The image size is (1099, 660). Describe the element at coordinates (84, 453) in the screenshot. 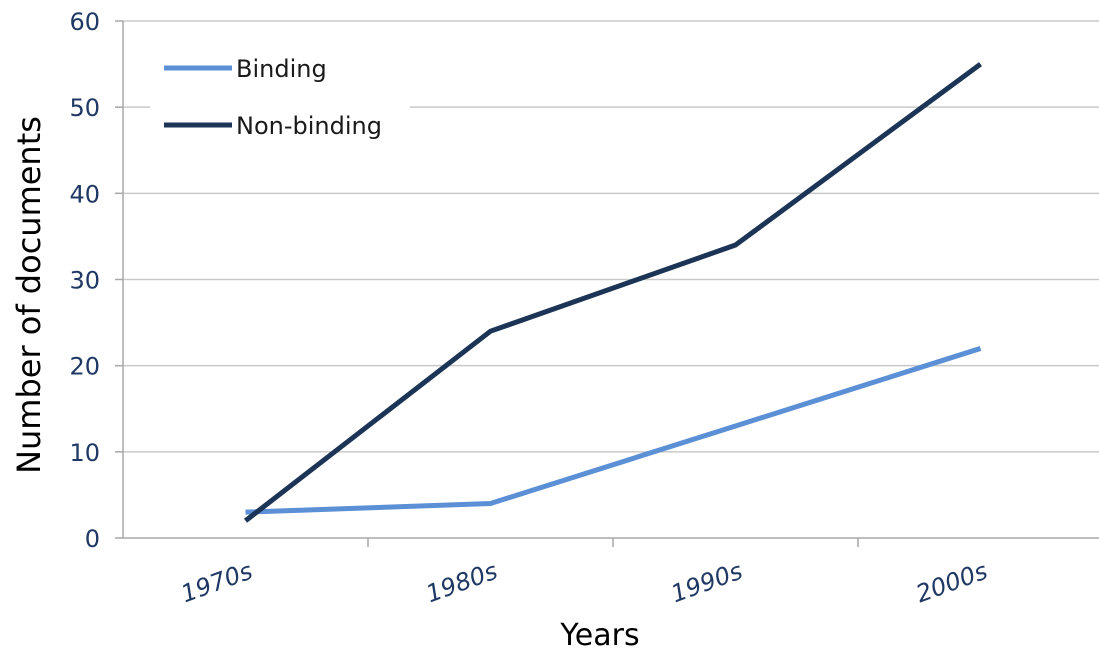

I see `y-tick-label: 10` at that location.